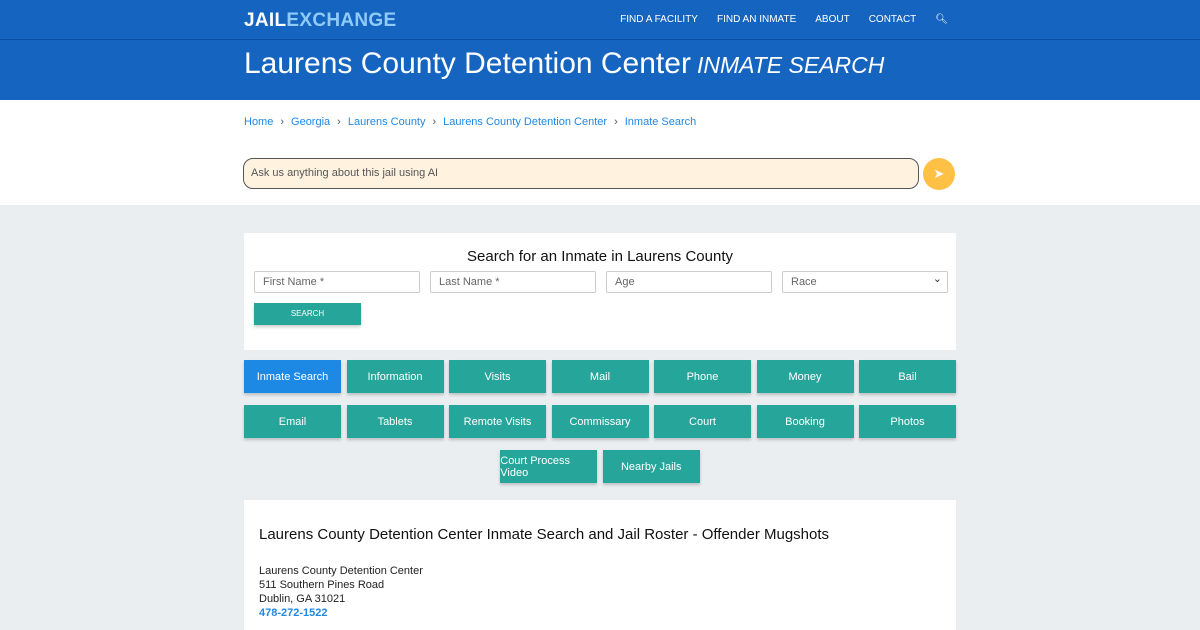 This screenshot has height=630, width=1200. Describe the element at coordinates (322, 585) in the screenshot. I see `facility-street: 511 Southern Pines Road` at that location.